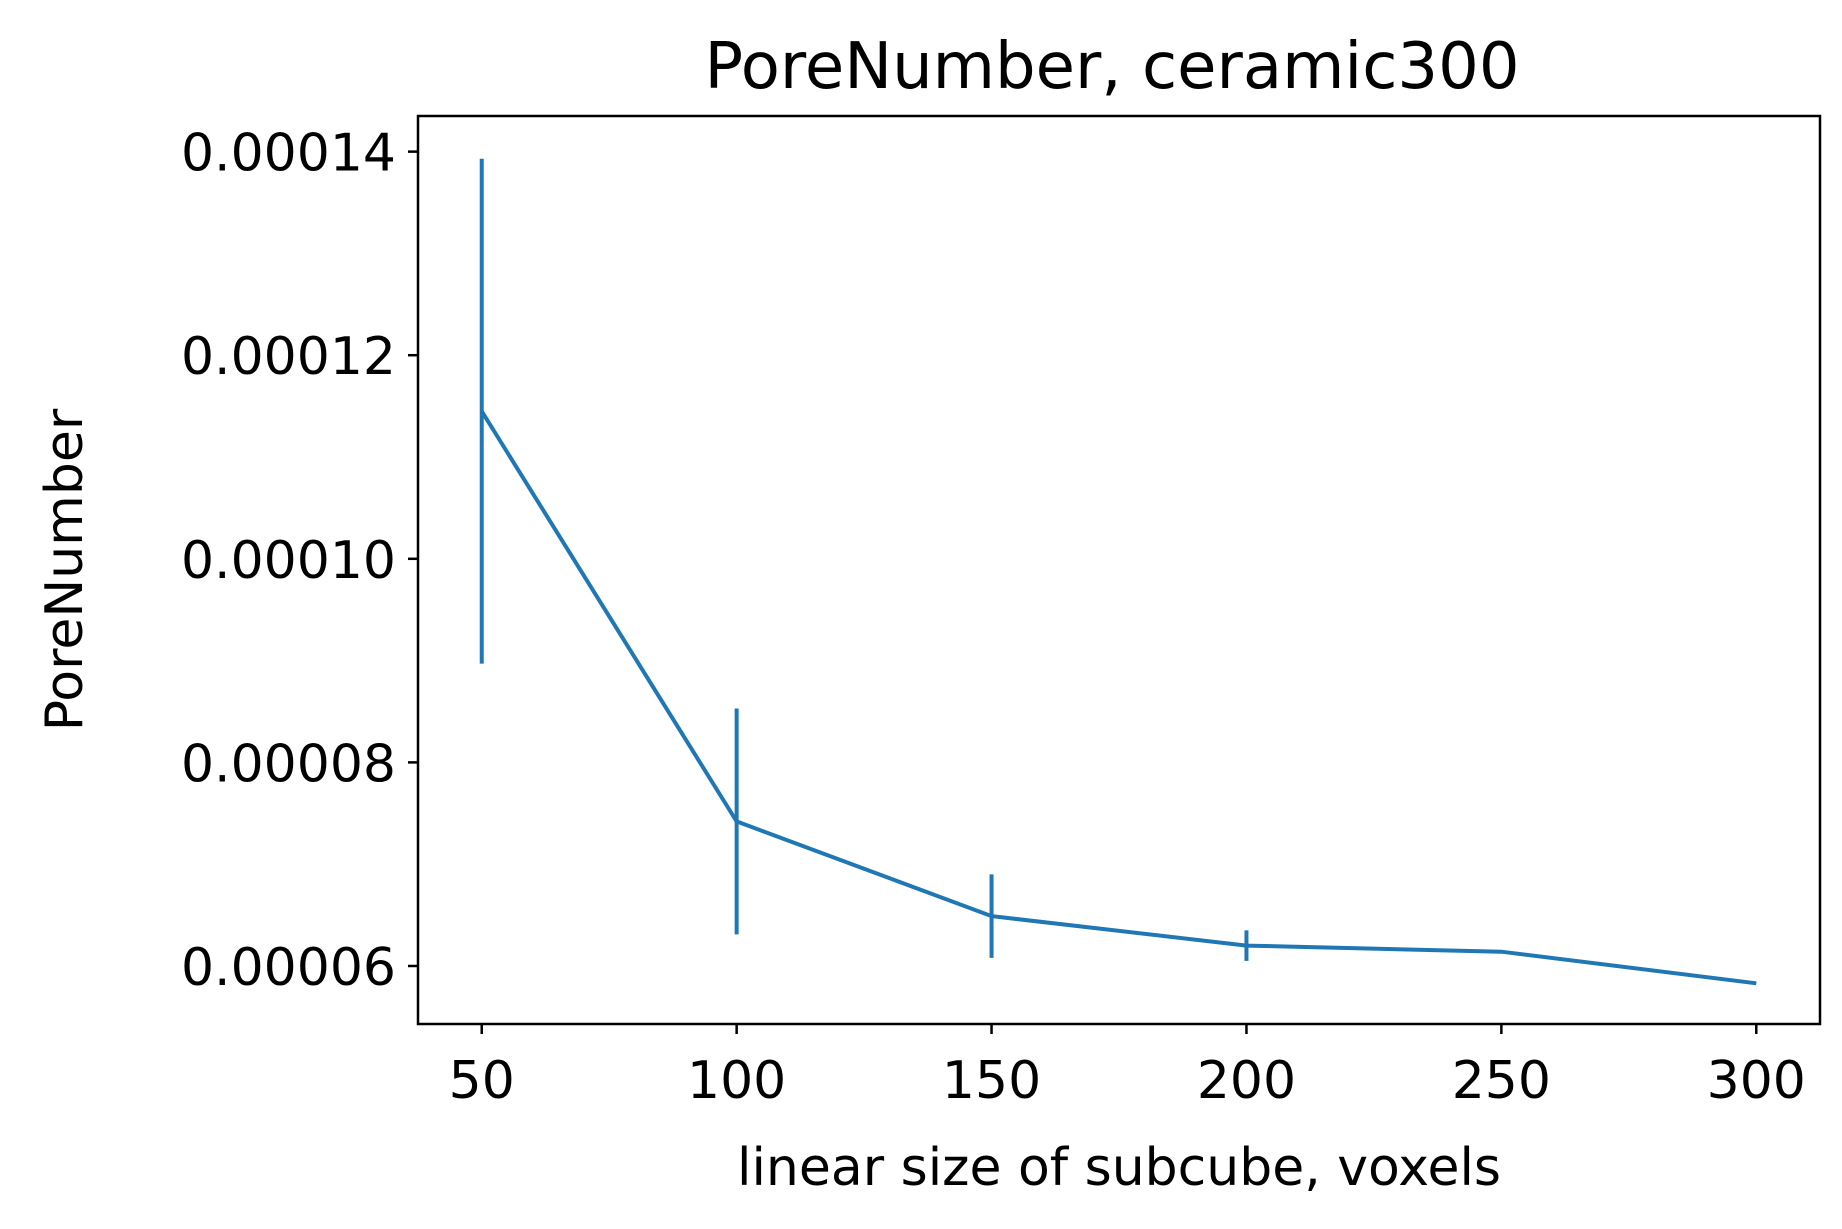 Image resolution: width=1842 pixels, height=1229 pixels. What do you see at coordinates (288, 561) in the screenshot?
I see `y-tick-label: 0.00010` at bounding box center [288, 561].